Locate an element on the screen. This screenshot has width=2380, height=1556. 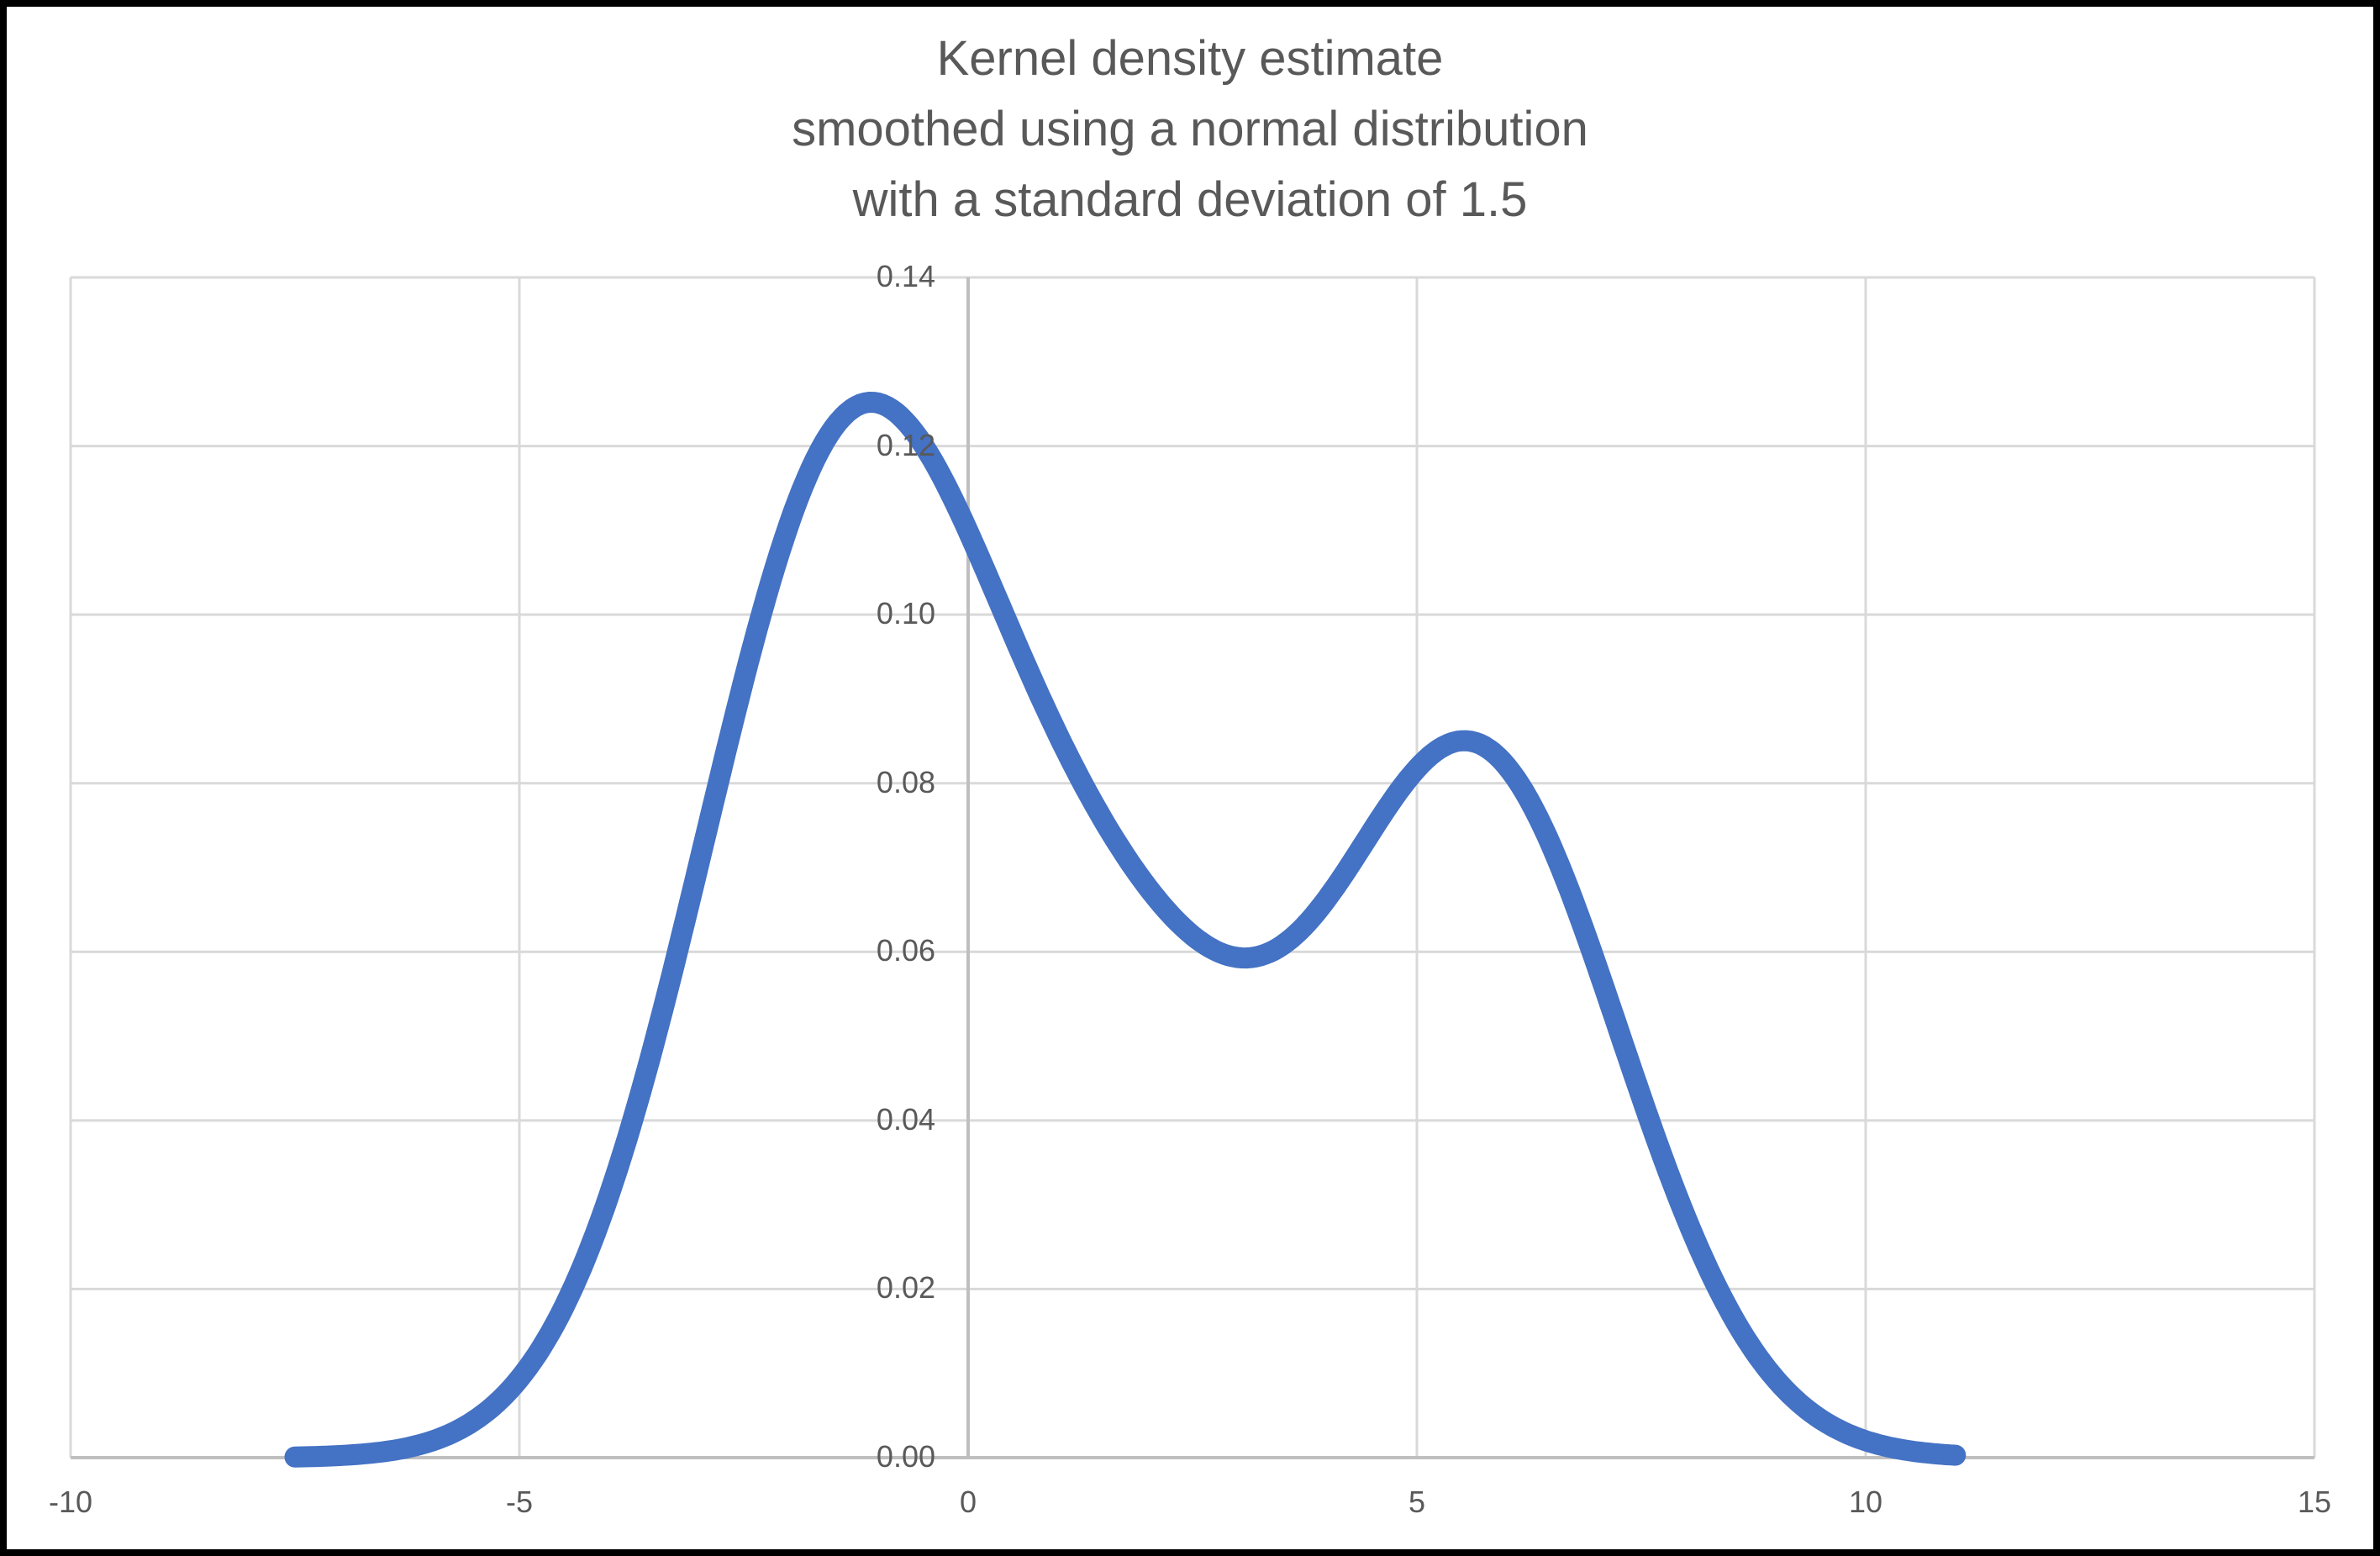
y-axis-tick-label: 0.14 is located at coordinates (905, 276).